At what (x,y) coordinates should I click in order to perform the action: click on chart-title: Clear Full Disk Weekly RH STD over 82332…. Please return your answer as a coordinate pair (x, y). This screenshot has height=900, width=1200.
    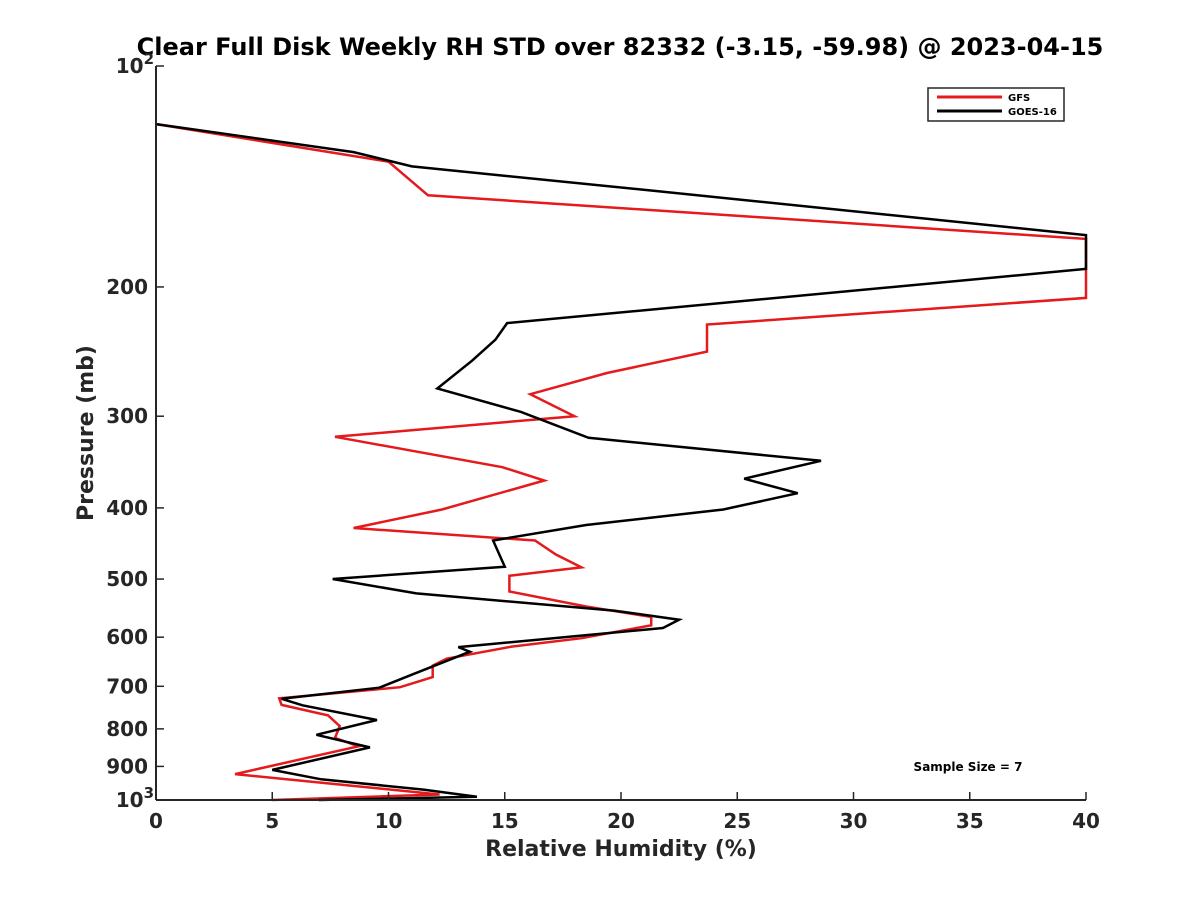
    Looking at the image, I should click on (620, 47).